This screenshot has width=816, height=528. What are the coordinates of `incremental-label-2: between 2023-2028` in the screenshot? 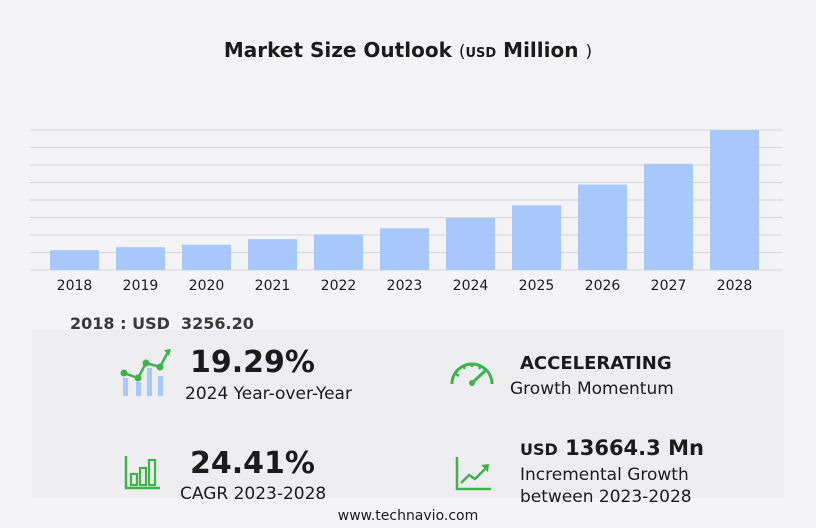 It's located at (606, 497).